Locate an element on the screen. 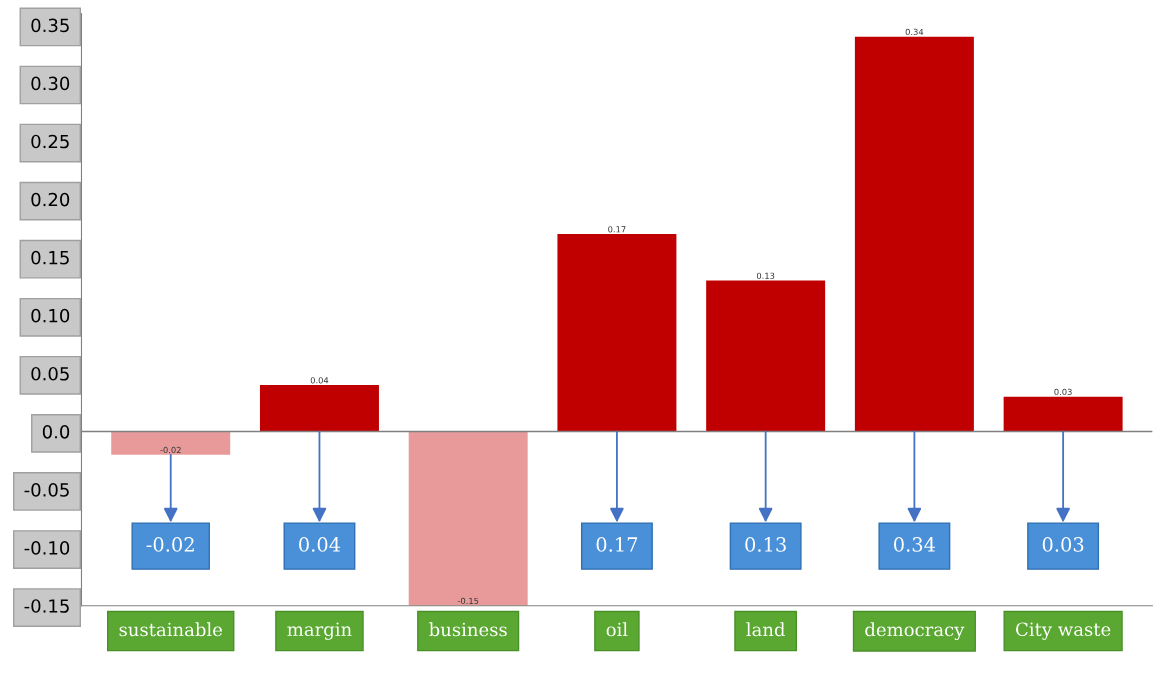 This screenshot has width=1164, height=673. y-tick-label: -0.05 is located at coordinates (46, 490).